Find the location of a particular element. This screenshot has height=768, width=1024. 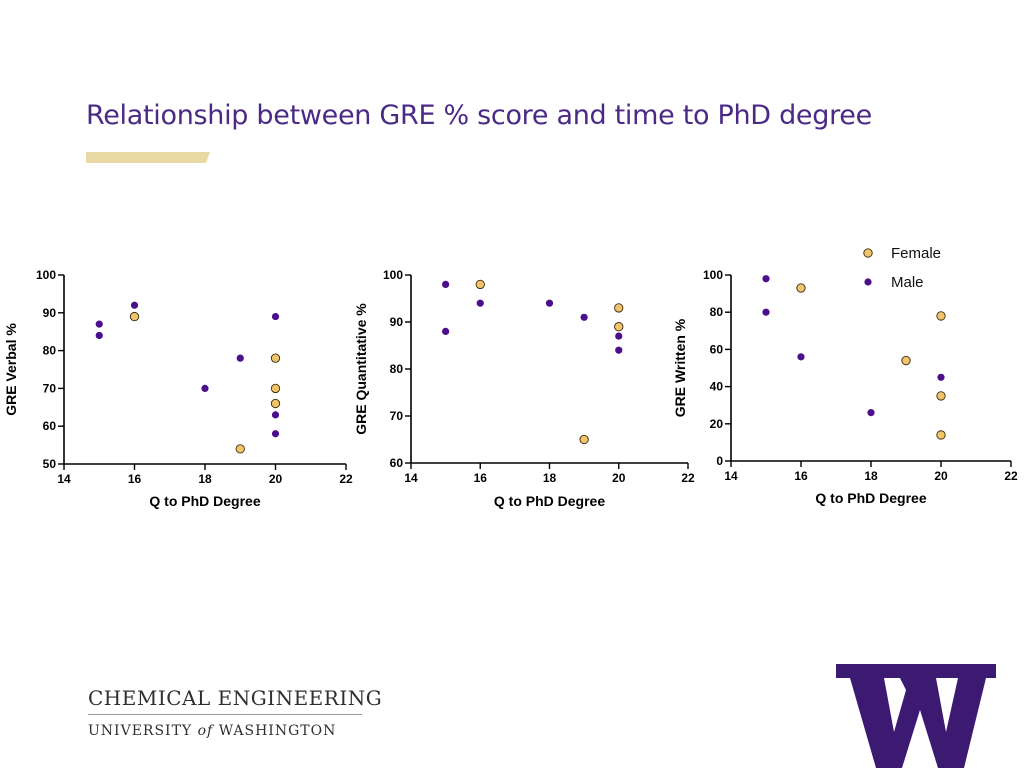

title-accent-bar is located at coordinates (148, 157).